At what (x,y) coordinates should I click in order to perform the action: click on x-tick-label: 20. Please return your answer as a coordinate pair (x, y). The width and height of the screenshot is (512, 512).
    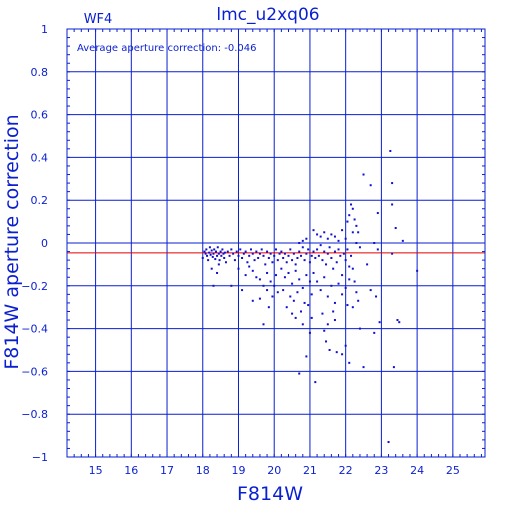
    Looking at the image, I should click on (274, 470).